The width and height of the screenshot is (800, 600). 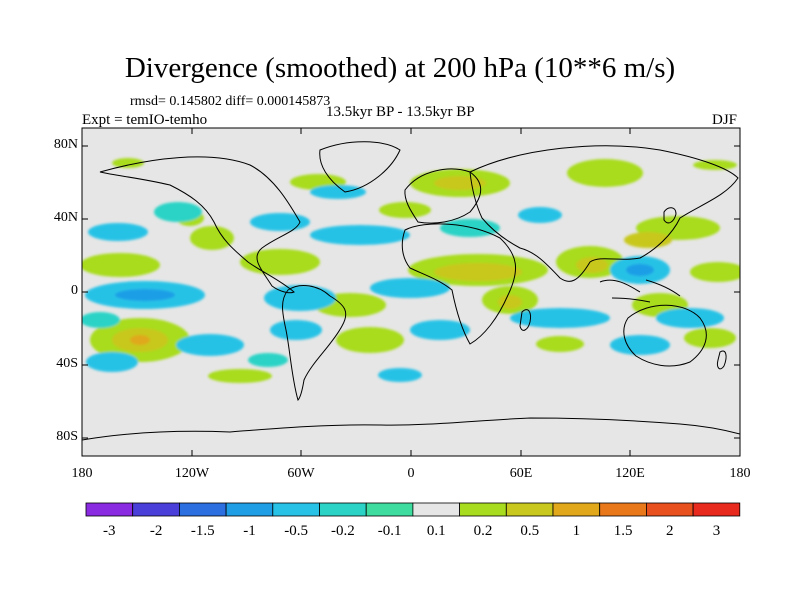 I want to click on colorbar-label: -0.5, so click(x=296, y=531).